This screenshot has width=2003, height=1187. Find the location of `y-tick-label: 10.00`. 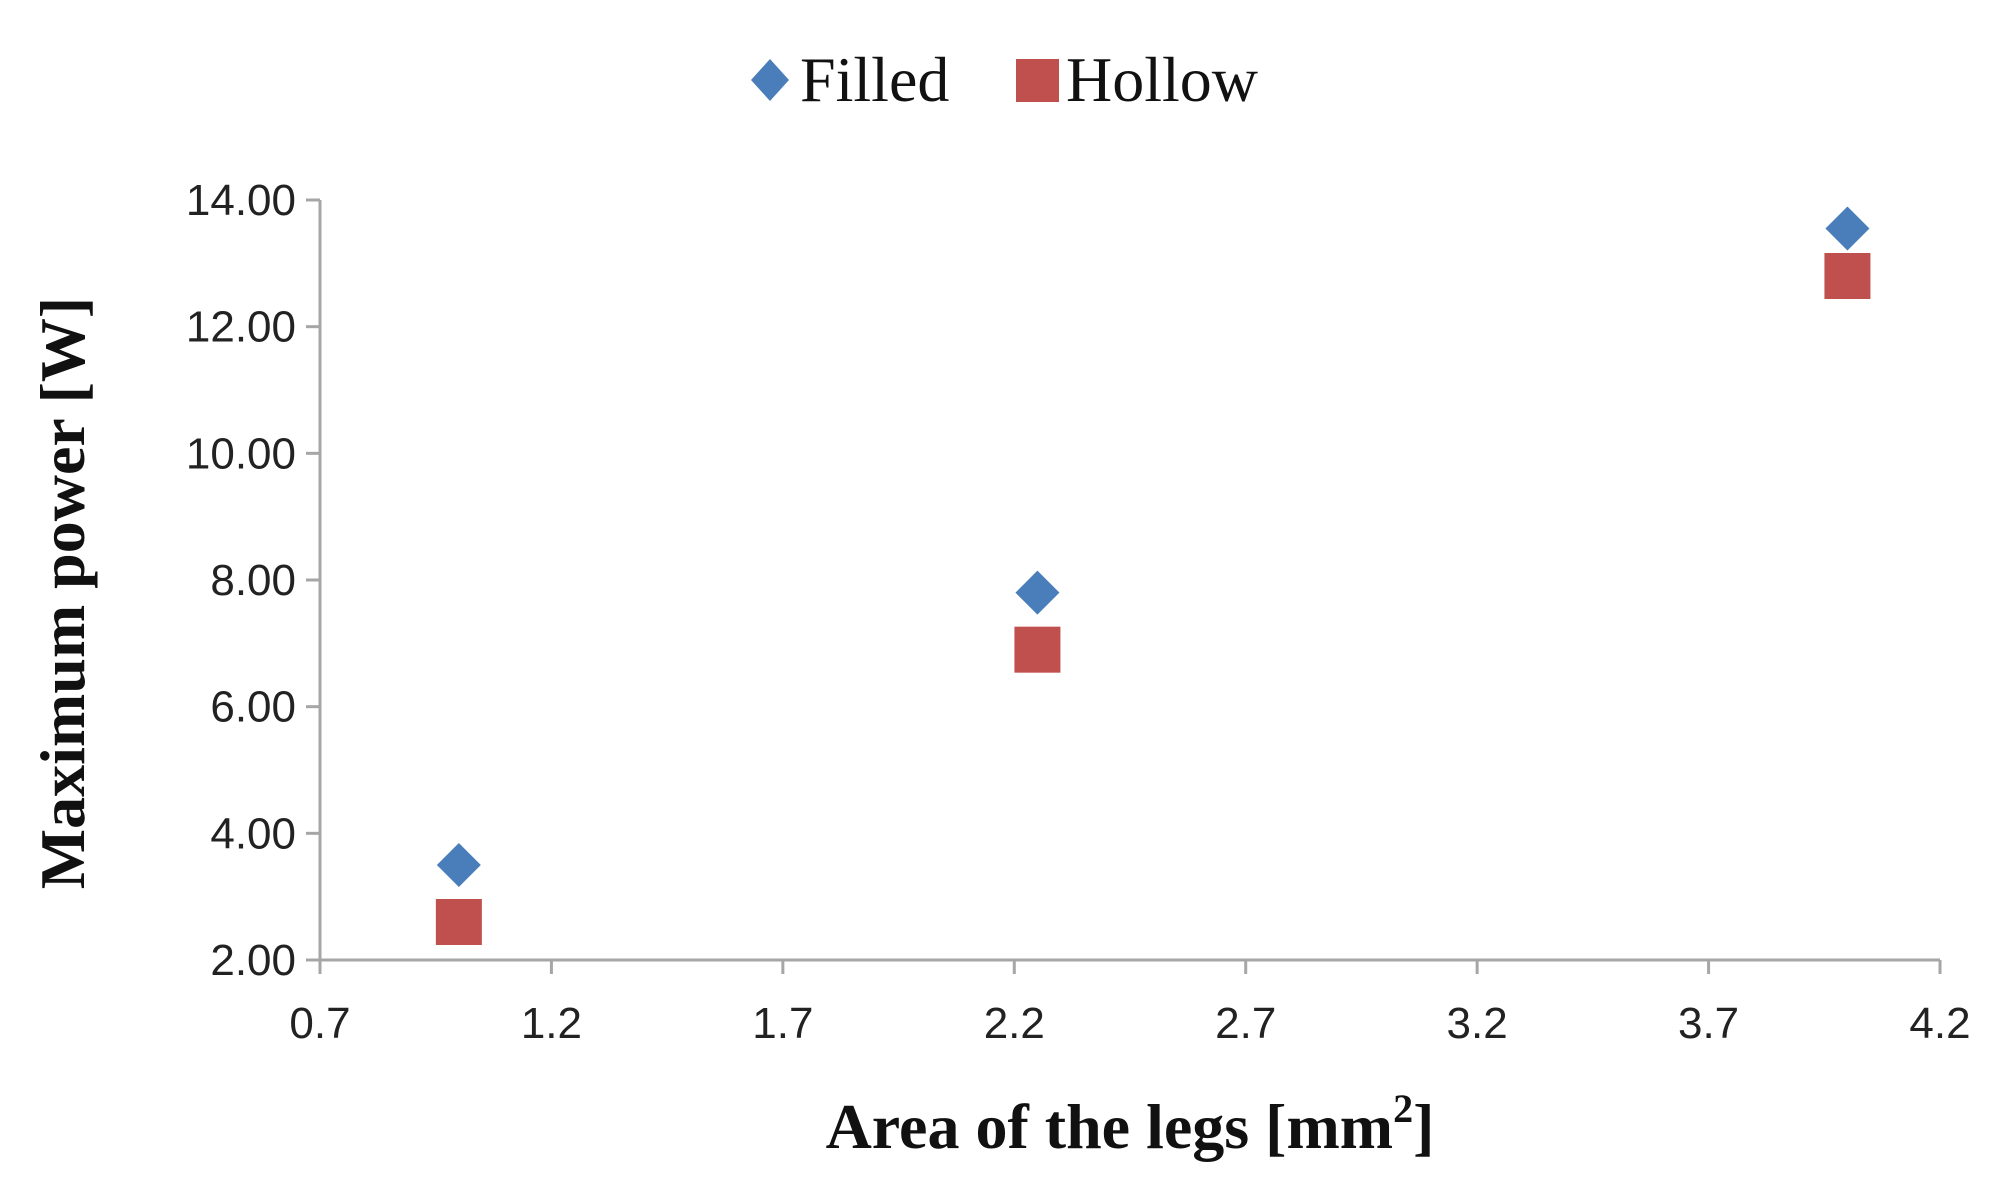

y-tick-label: 10.00 is located at coordinates (241, 453).